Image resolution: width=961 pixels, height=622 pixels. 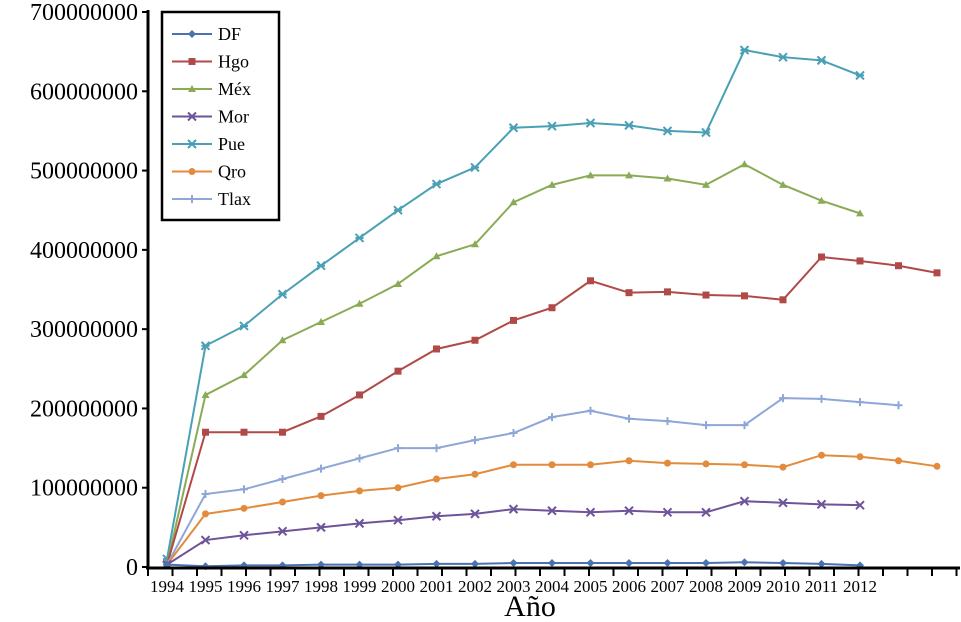 What do you see at coordinates (234, 199) in the screenshot?
I see `legend-label: Tlax` at bounding box center [234, 199].